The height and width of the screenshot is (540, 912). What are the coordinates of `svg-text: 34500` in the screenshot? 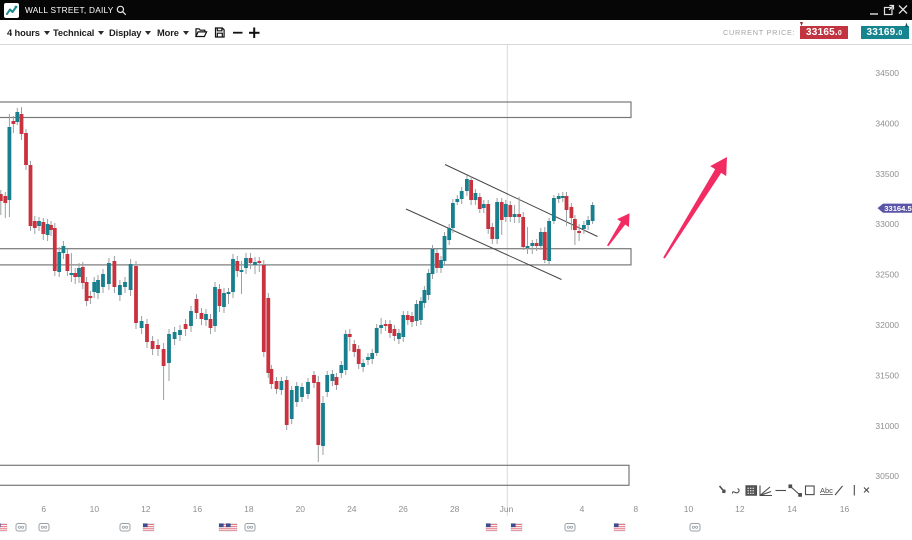 It's located at (887, 73).